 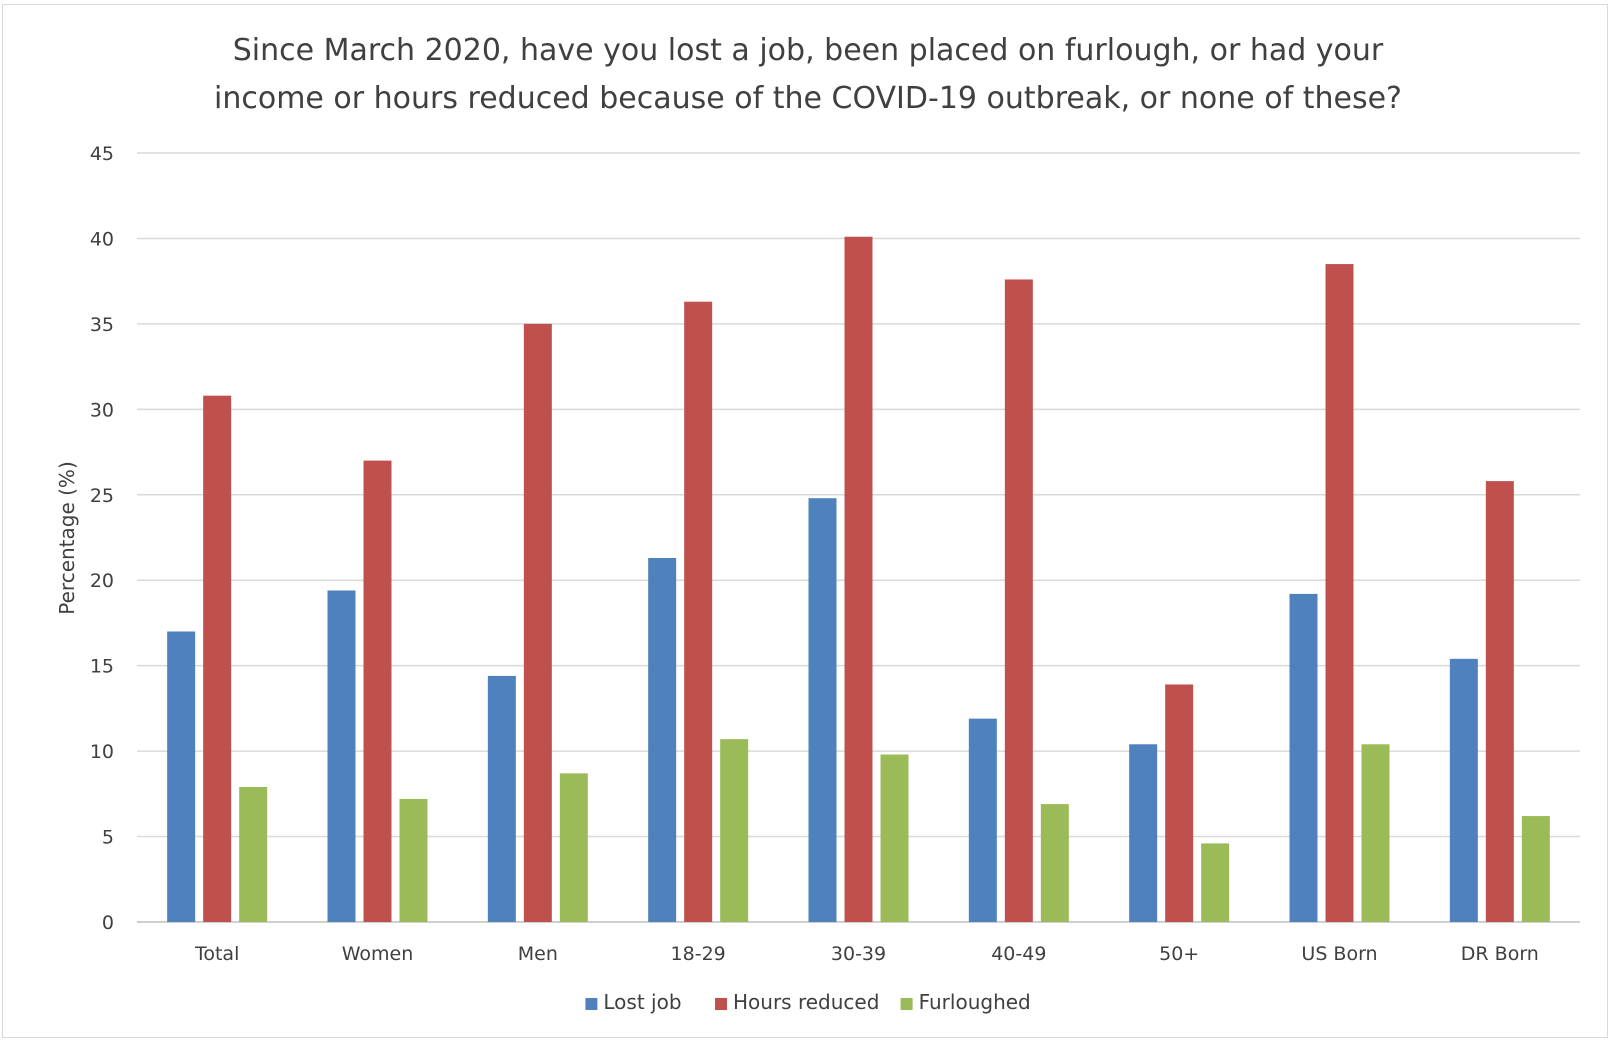 I want to click on legend: Lost job Hours reduced Furloughed, so click(x=808, y=1002).